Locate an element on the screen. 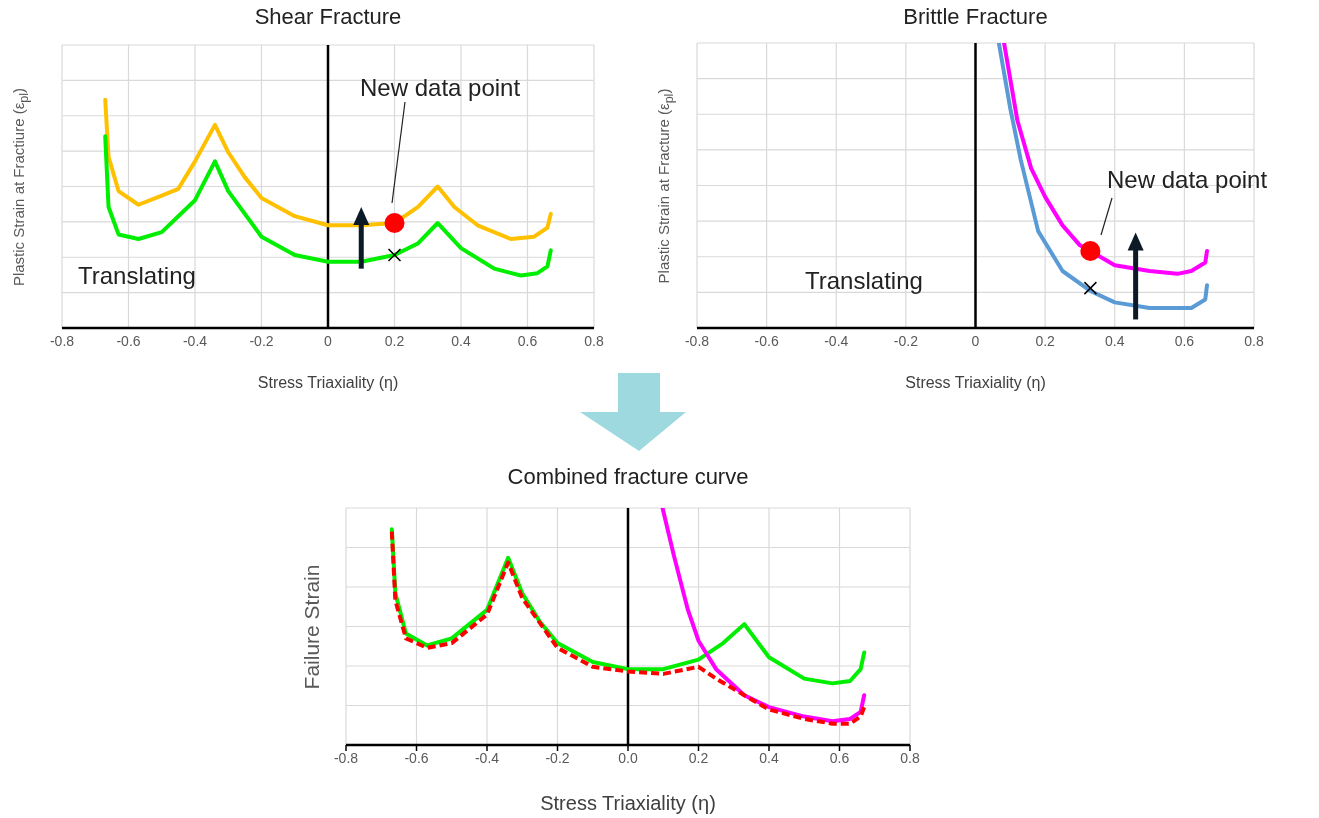  x-tick-label: 0.0 is located at coordinates (628, 757).